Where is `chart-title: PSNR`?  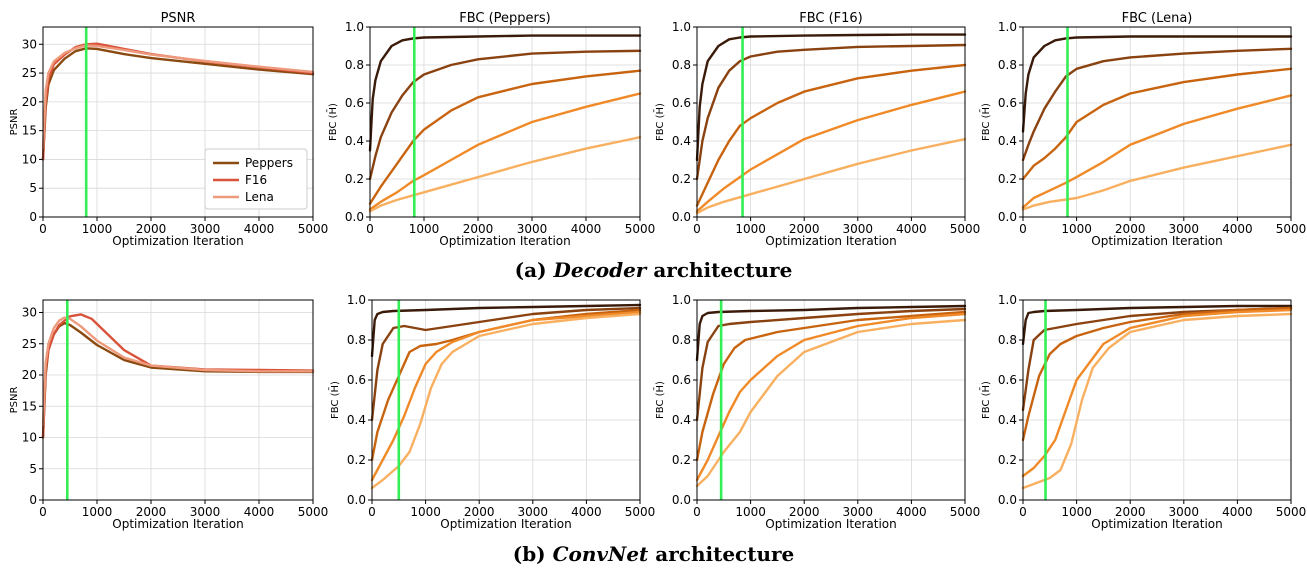
chart-title: PSNR is located at coordinates (178, 18).